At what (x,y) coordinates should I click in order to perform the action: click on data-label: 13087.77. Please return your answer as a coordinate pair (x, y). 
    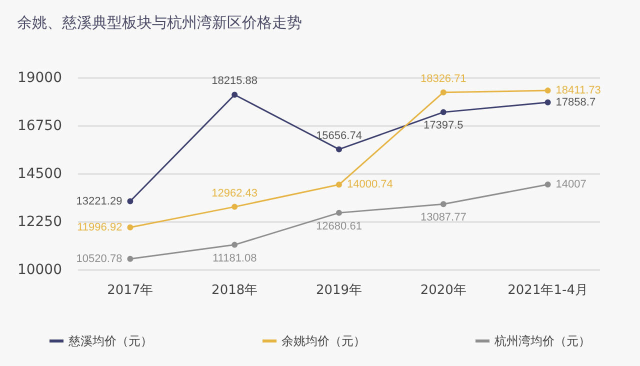
    Looking at the image, I should click on (443, 218).